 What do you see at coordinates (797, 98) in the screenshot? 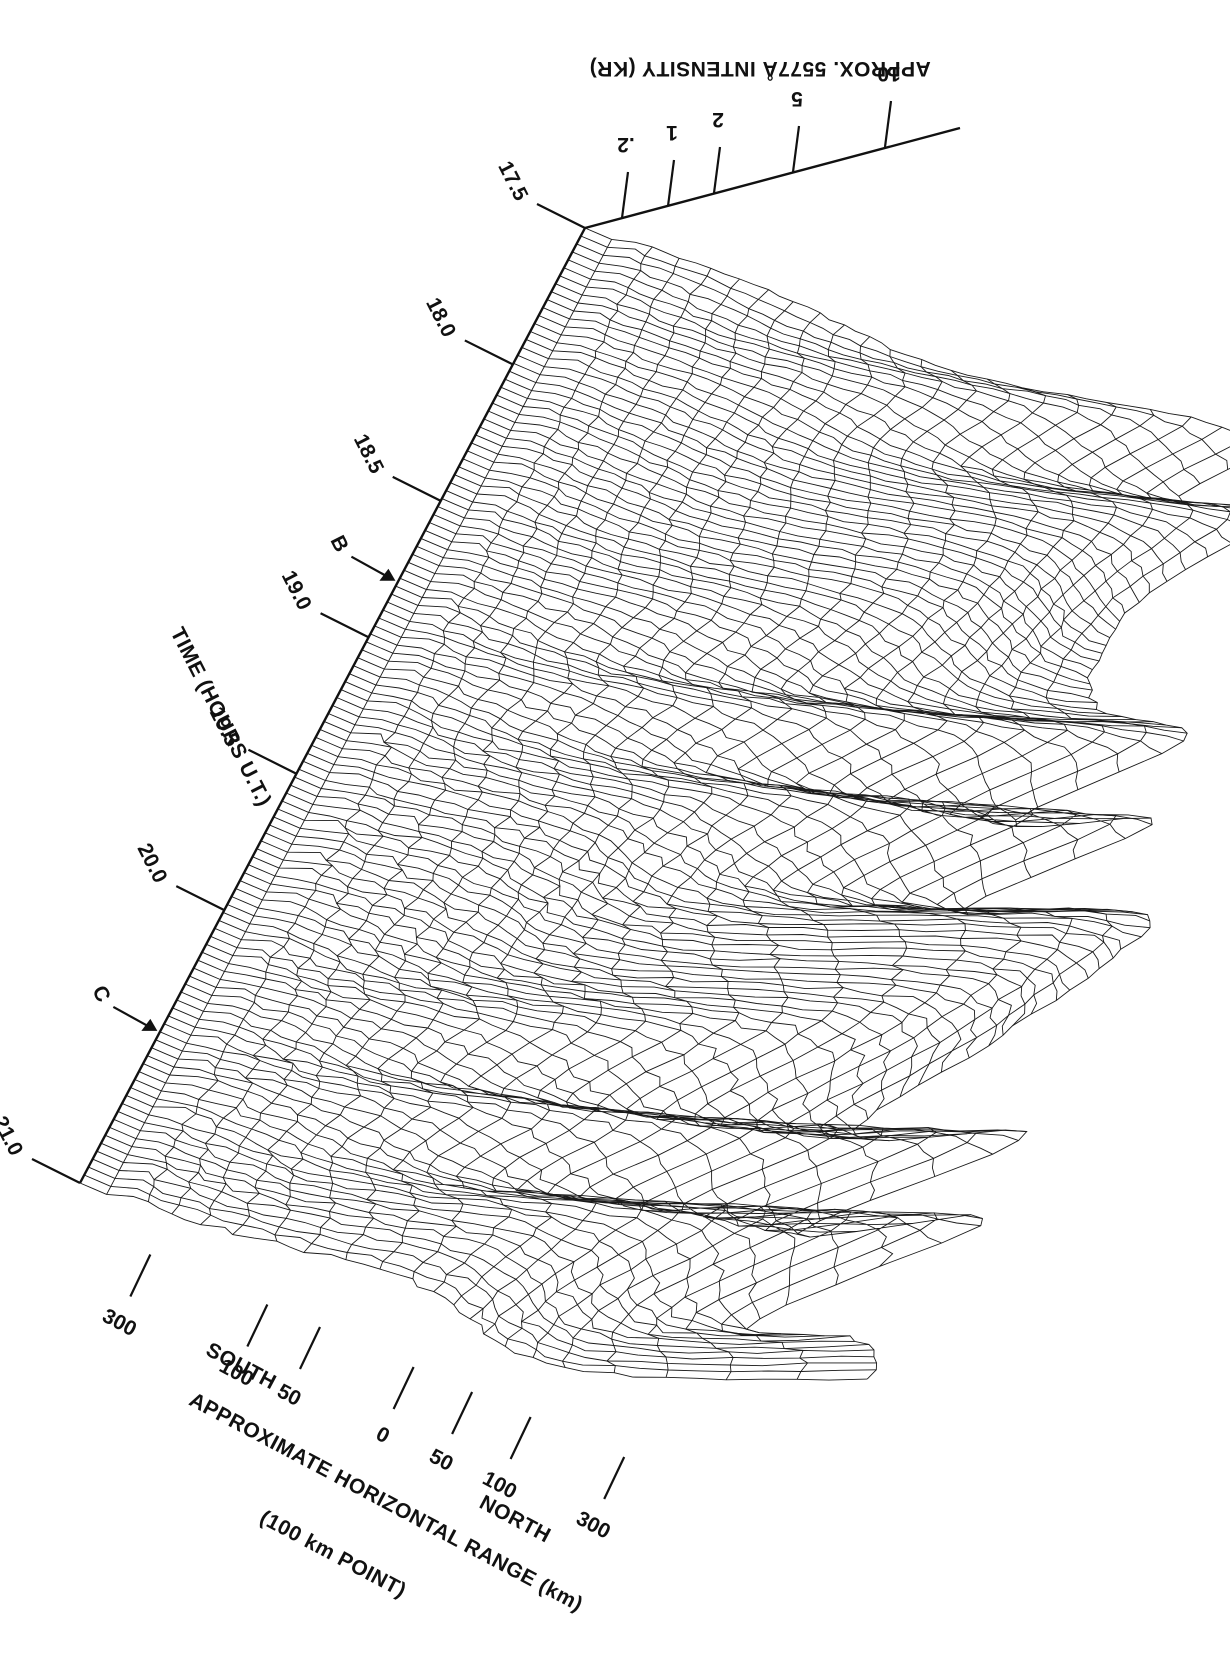
I see `intensity-tick-label: 5` at bounding box center [797, 98].